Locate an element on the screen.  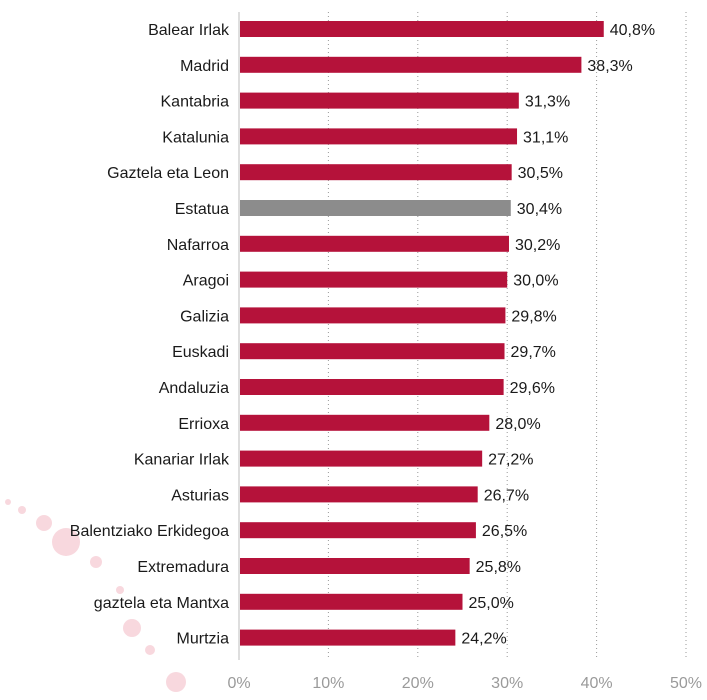
value-label: 26,7% is located at coordinates (506, 495).